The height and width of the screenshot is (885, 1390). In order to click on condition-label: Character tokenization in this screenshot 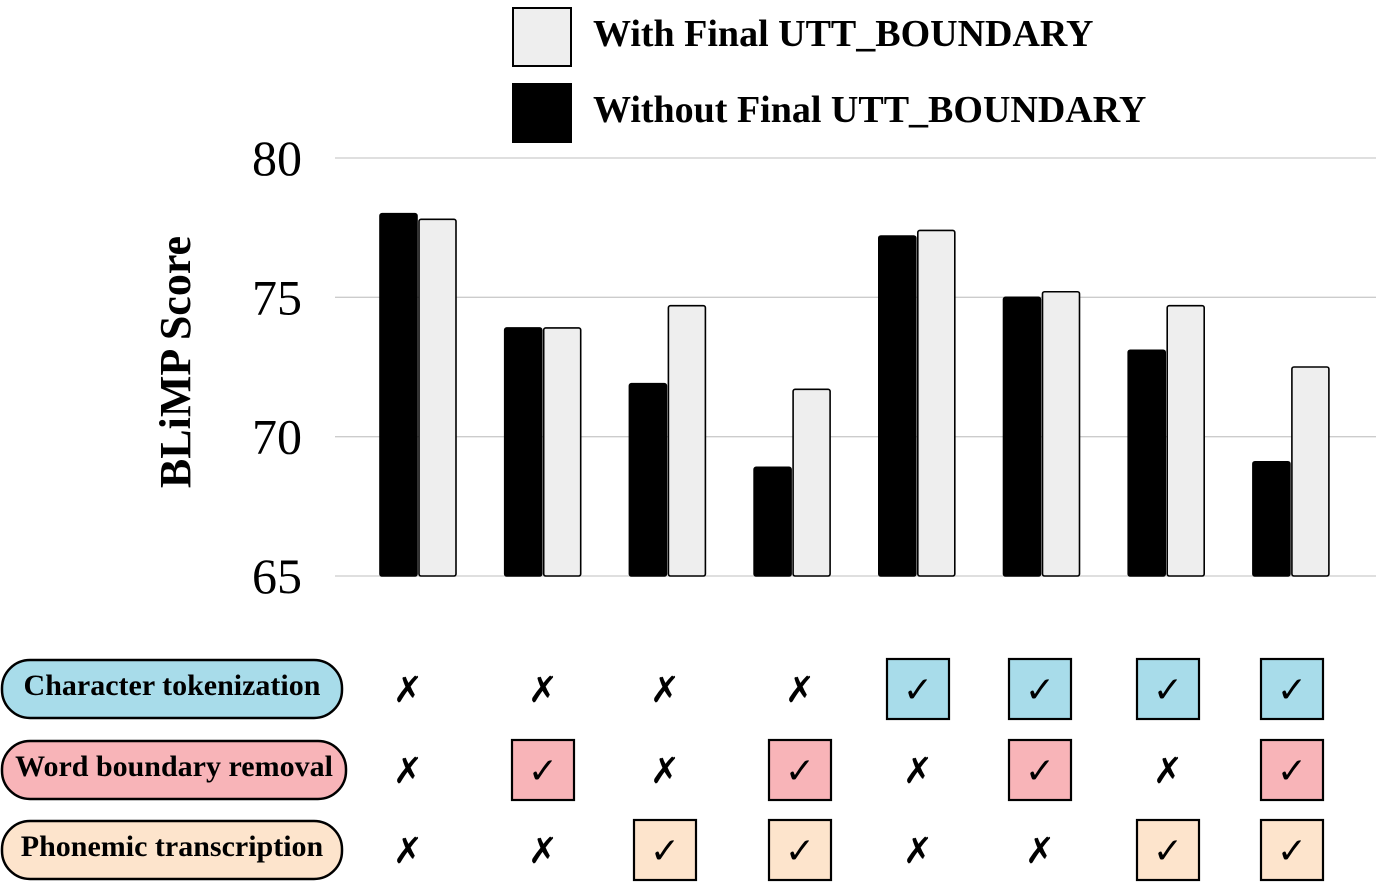, I will do `click(172, 685)`.